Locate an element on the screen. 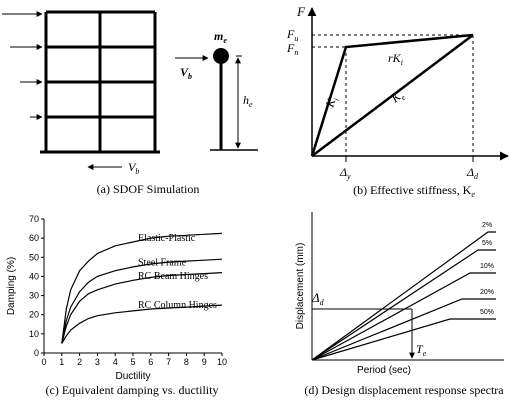  caption-c: (c) Equivalent damping vs. ductility is located at coordinates (132, 390).